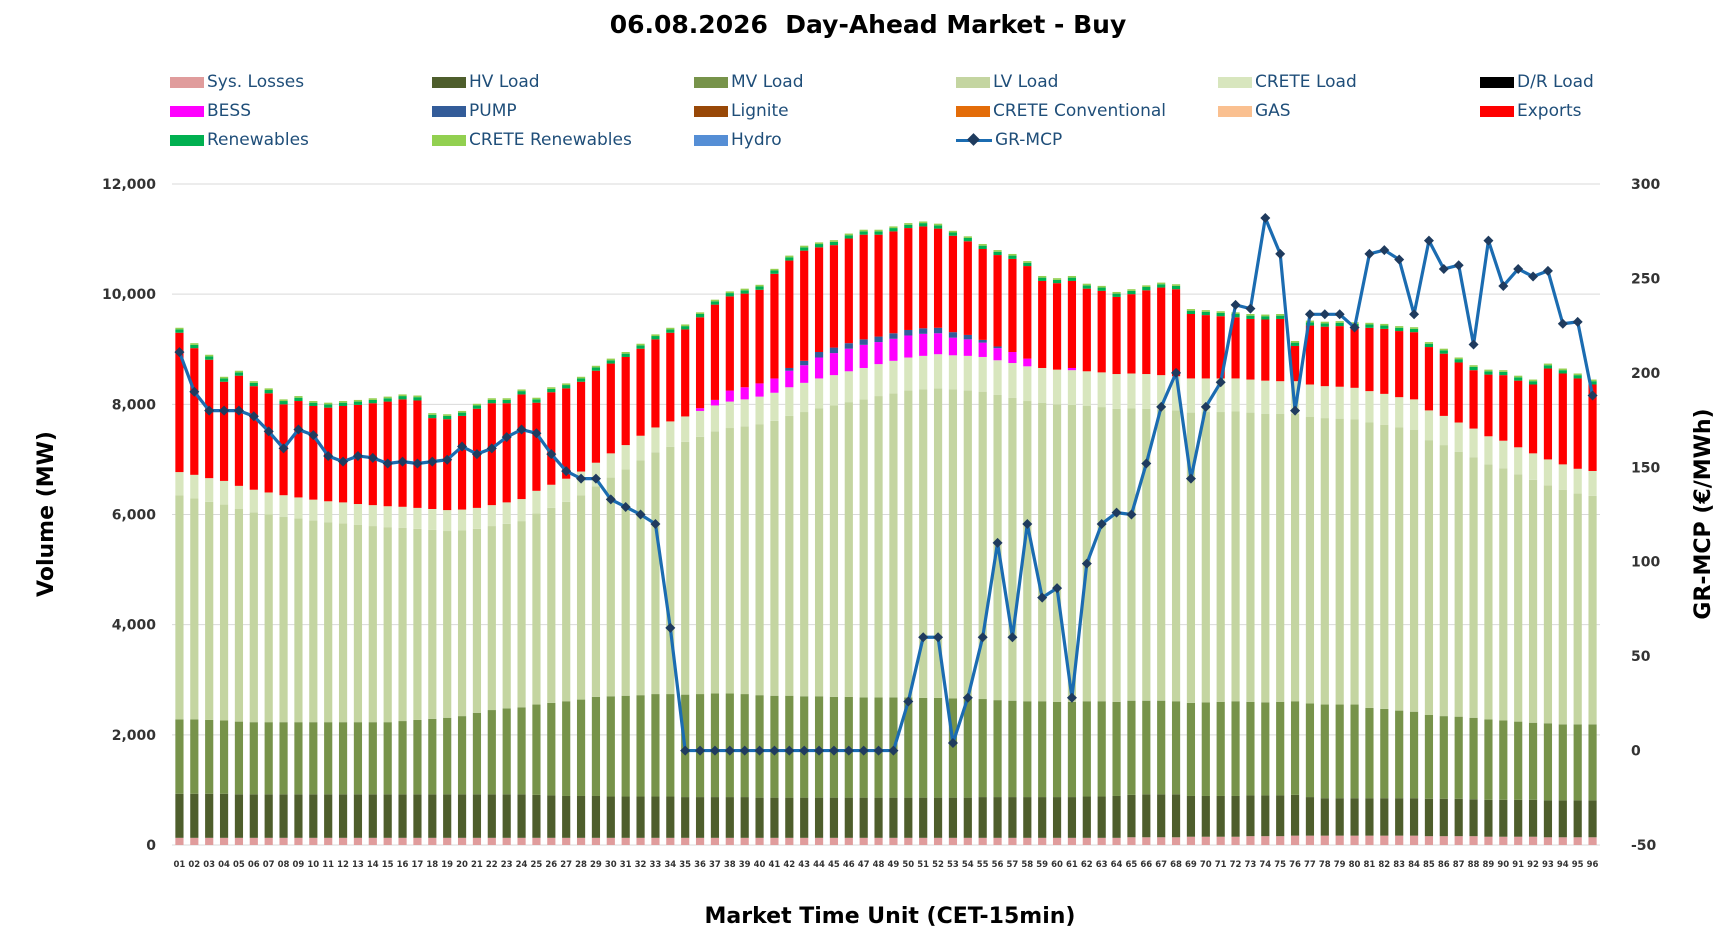  I want to click on legend-label: BESS, so click(229, 111).